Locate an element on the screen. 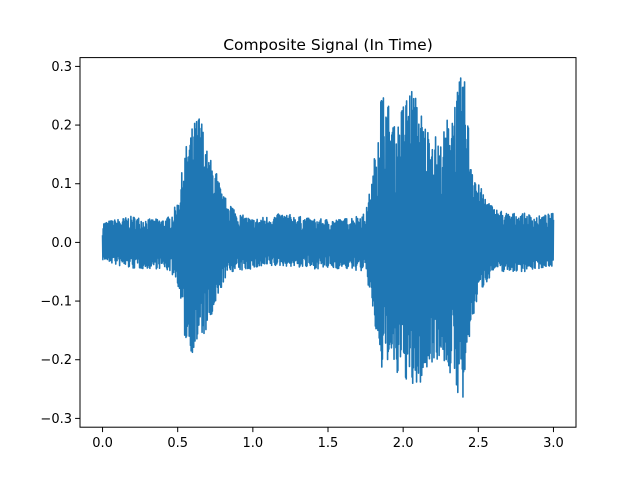  x-axis: 0.0 0.5 1.0 1.5 2.0 2.5 3.0 is located at coordinates (328, 439).